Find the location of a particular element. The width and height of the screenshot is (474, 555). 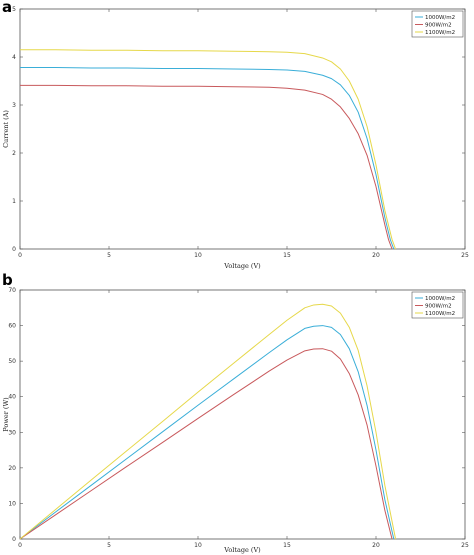

y-tick-label: 3 is located at coordinates (14, 105).